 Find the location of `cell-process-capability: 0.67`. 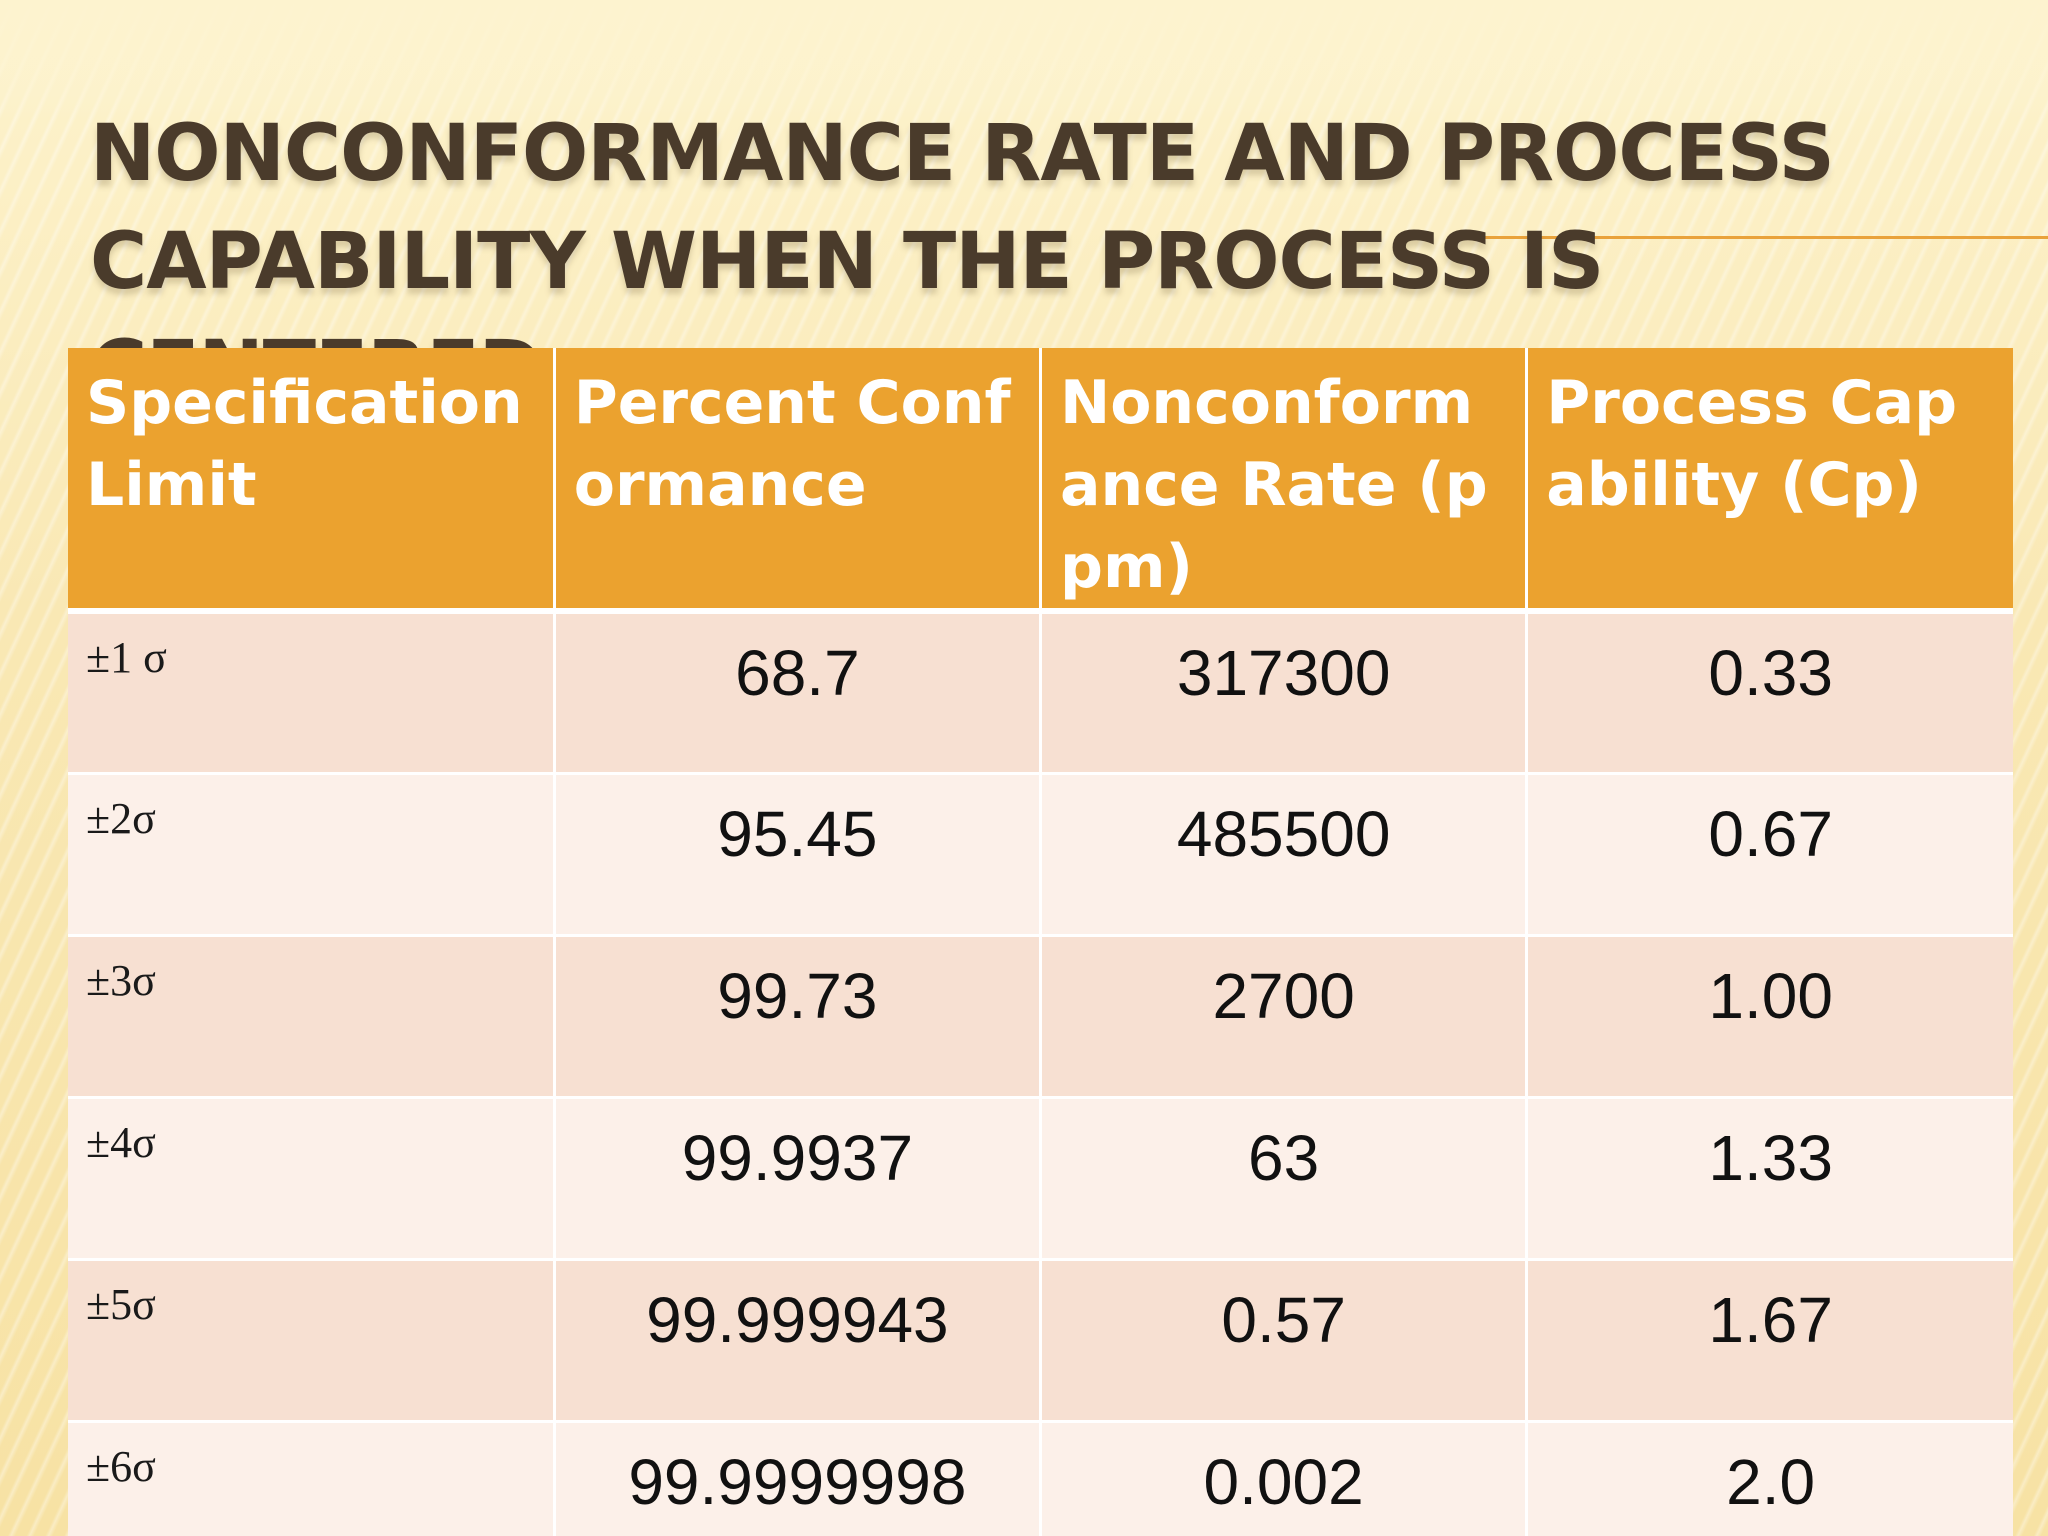

cell-process-capability: 0.67 is located at coordinates (1769, 855).